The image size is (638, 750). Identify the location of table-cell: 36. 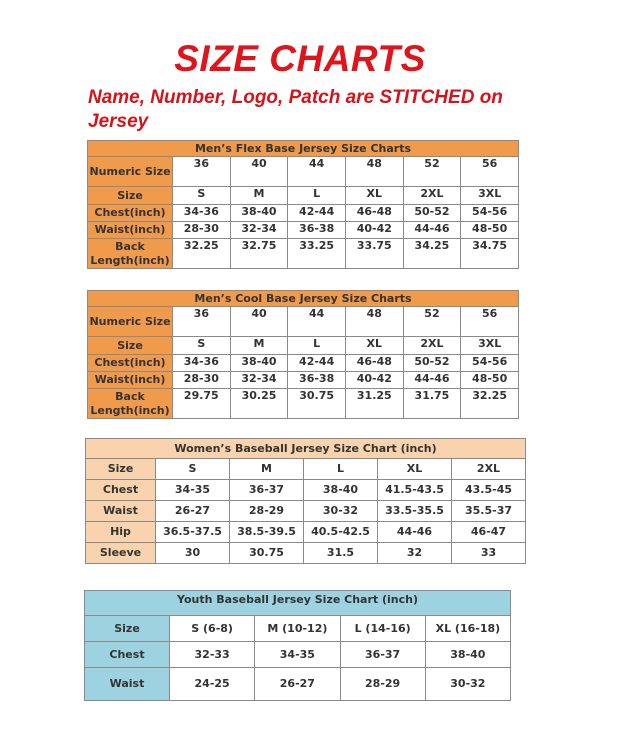
(201, 321).